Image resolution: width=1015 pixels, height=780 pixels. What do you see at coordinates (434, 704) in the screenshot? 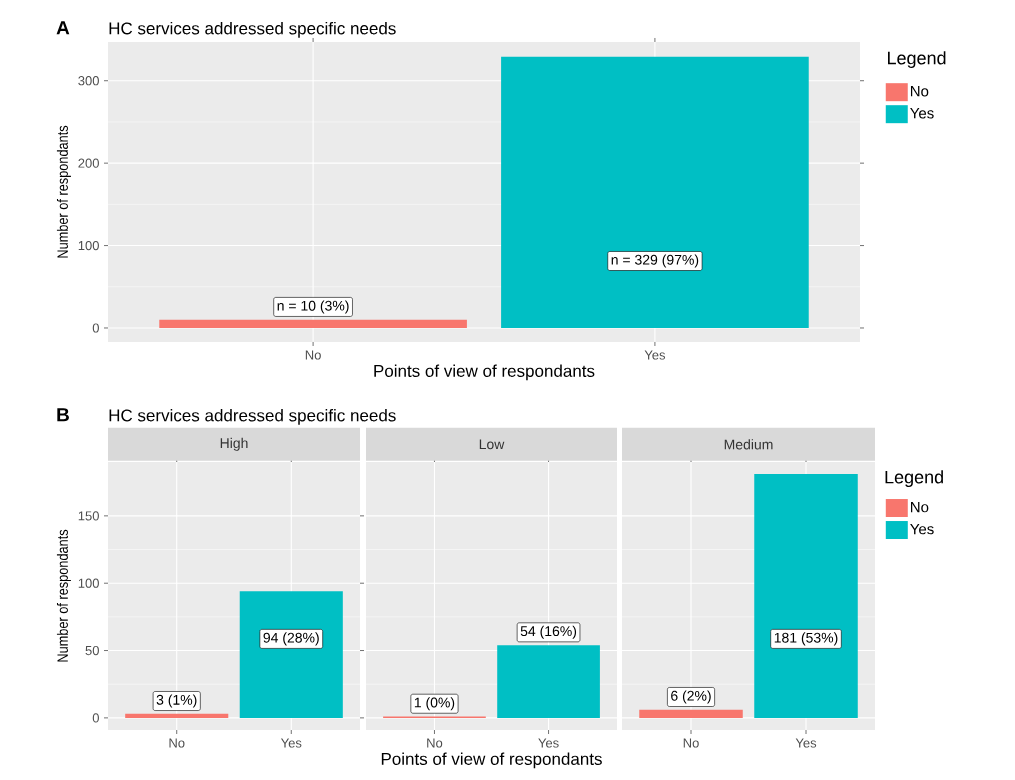
I see `data-label: 1 (0%)` at bounding box center [434, 704].